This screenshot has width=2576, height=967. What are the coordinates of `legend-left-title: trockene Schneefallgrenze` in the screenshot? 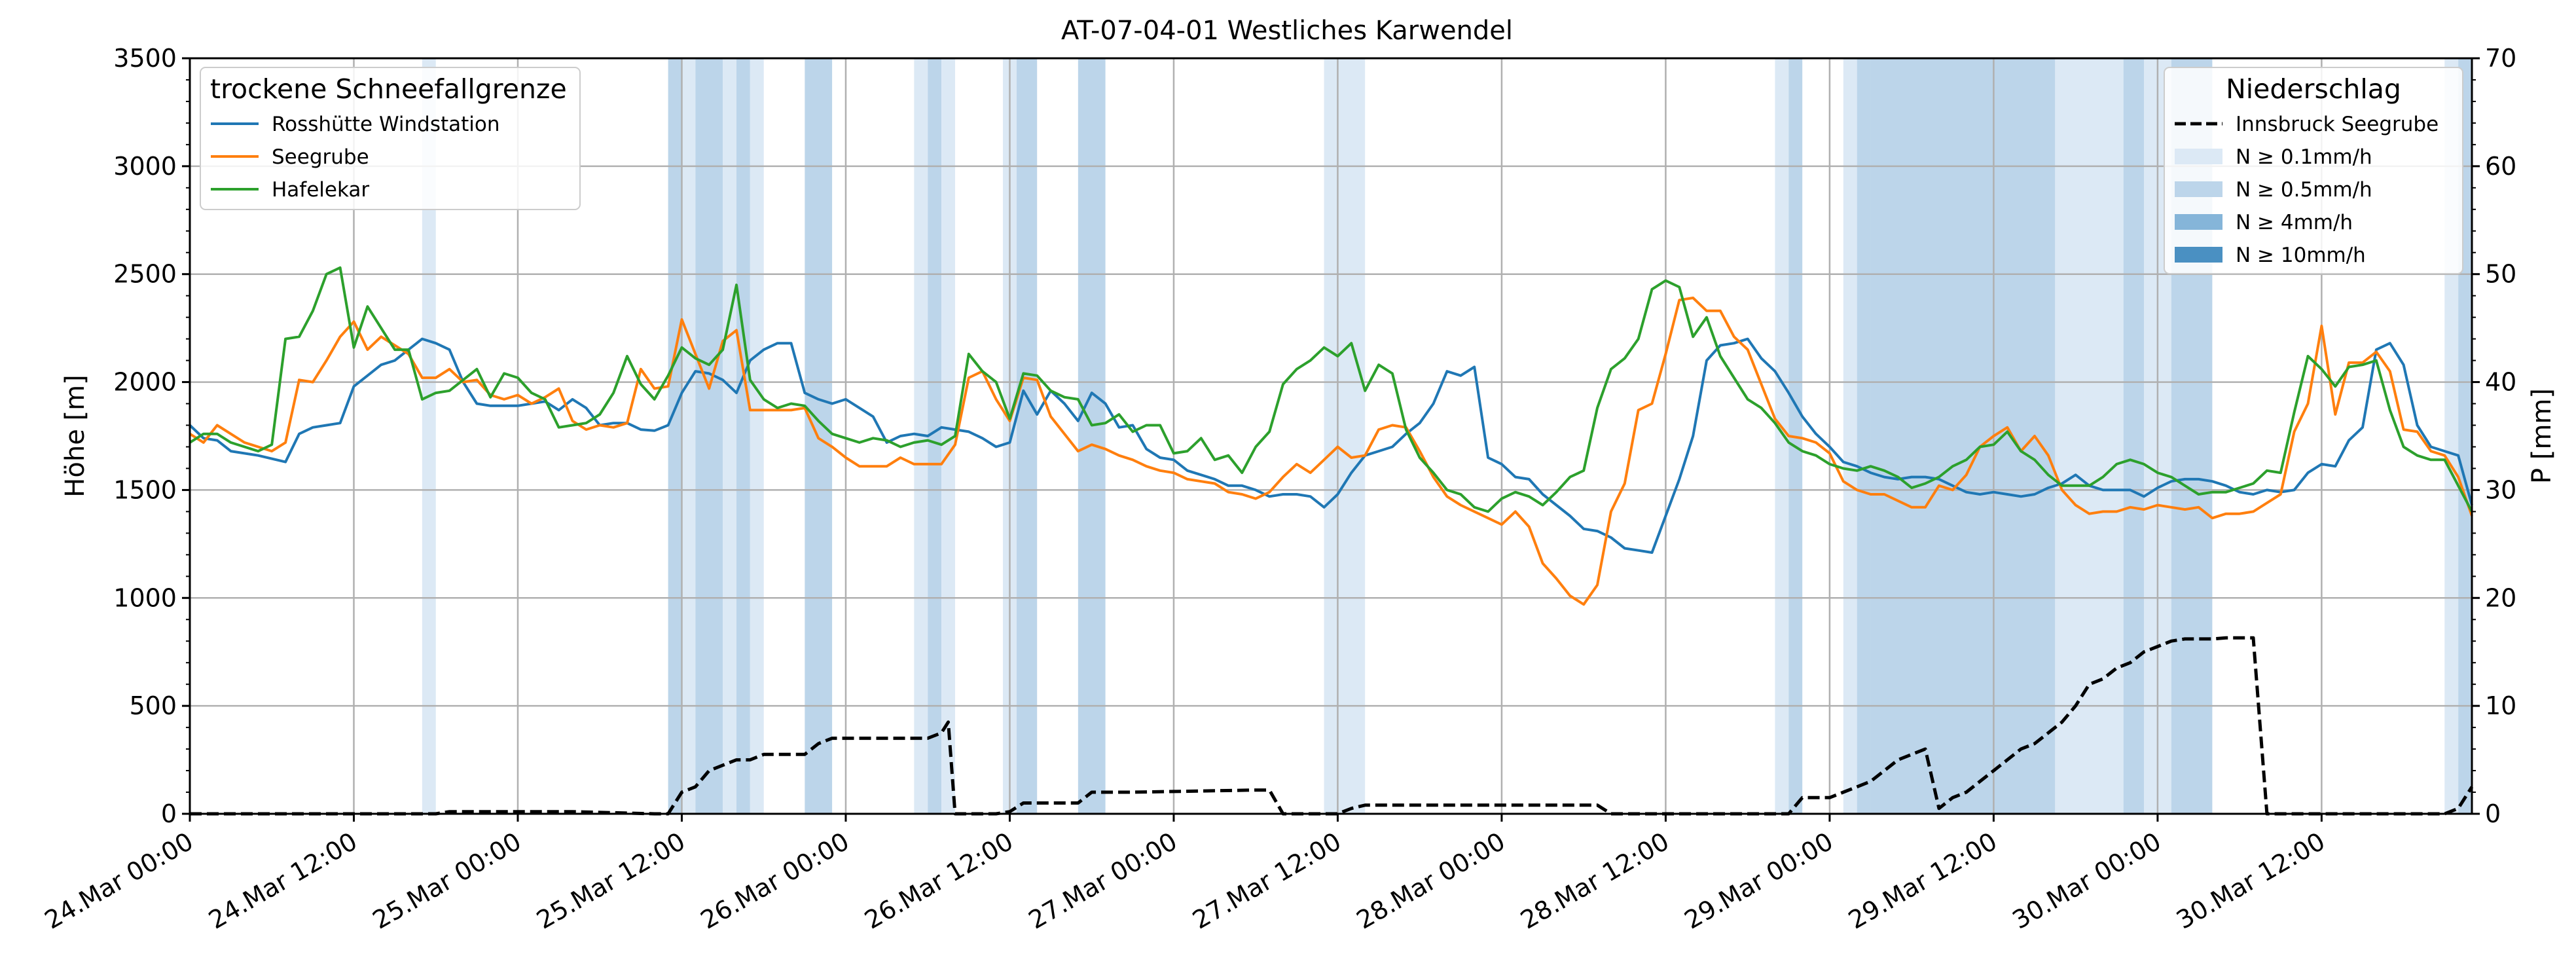 It's located at (388, 89).